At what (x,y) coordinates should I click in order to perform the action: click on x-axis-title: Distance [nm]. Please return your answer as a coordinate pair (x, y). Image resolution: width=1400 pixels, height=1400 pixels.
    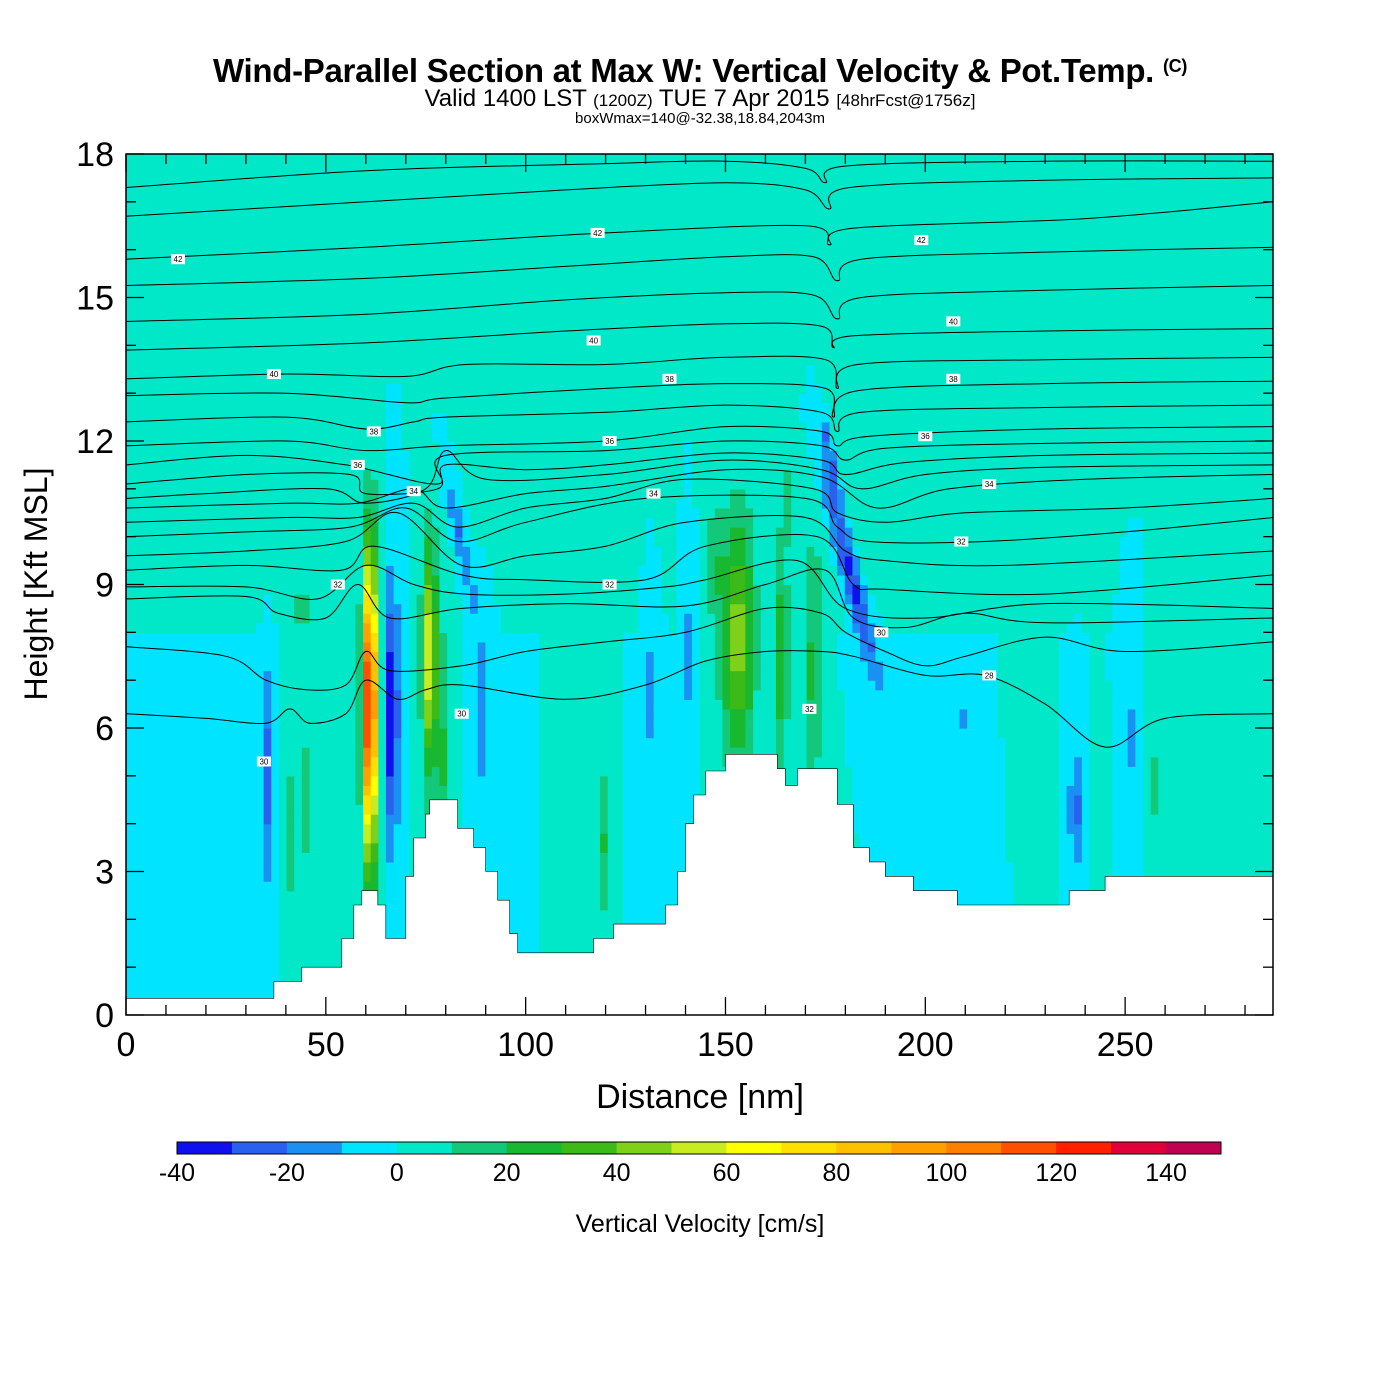
    Looking at the image, I should click on (700, 1097).